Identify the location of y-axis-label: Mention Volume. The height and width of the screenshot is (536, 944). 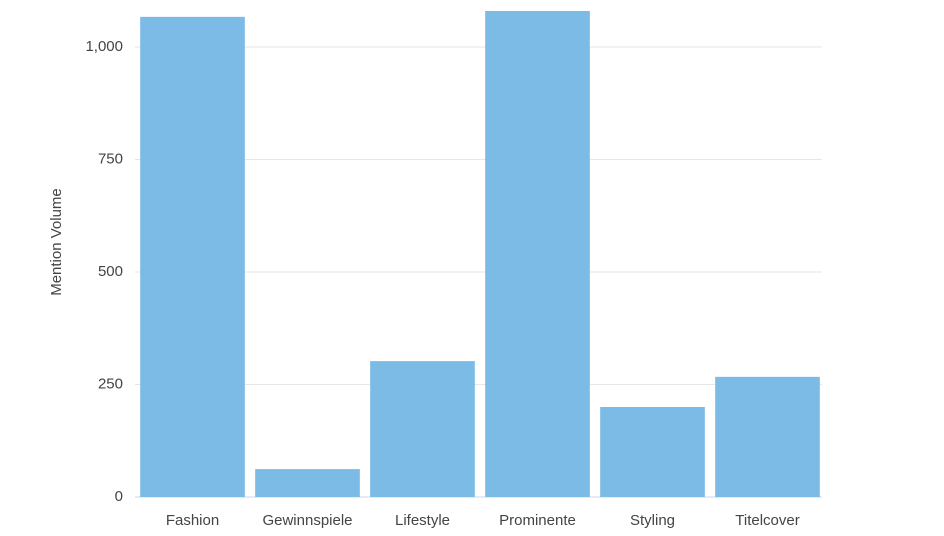
(56, 242).